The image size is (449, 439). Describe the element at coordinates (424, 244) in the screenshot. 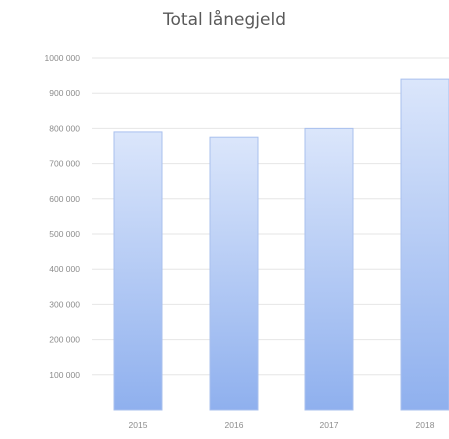

I see `bar-2018` at that location.